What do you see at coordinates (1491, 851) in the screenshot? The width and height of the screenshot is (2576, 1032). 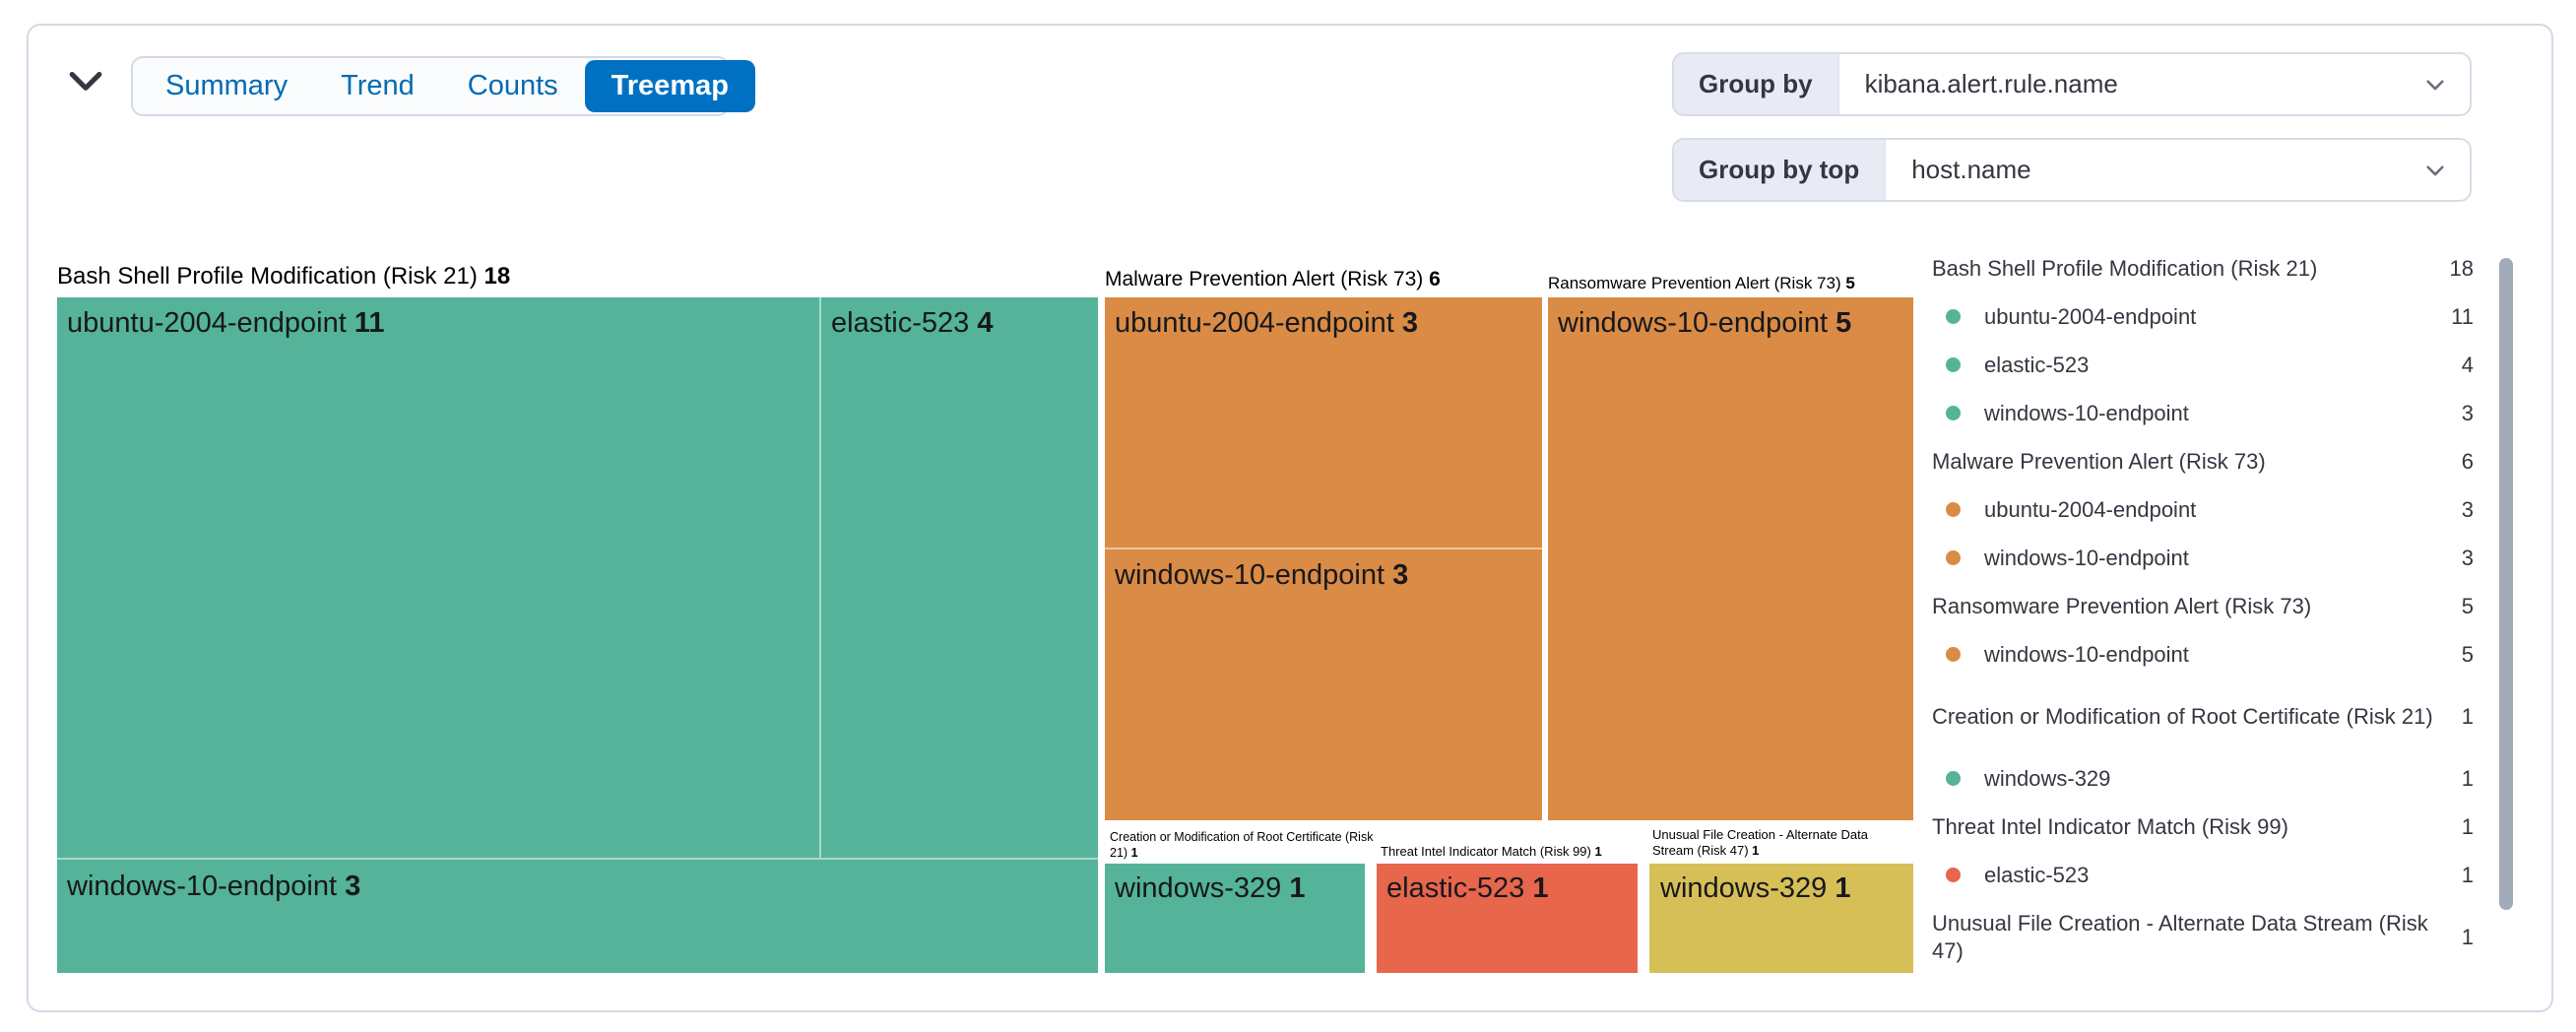 I see `treemap-group-header: Threat Intel Indicator Match (Risk 99) 1` at bounding box center [1491, 851].